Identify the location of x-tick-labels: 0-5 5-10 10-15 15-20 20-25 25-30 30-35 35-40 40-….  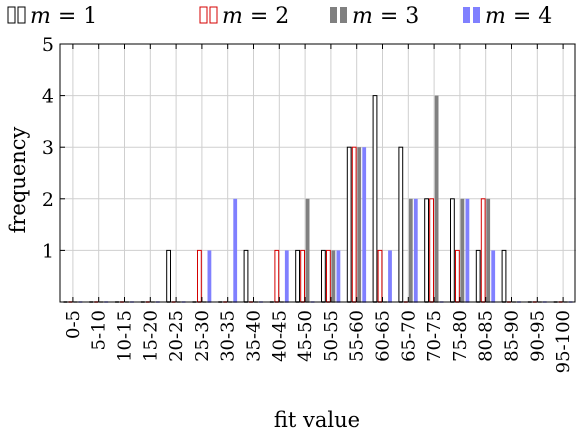
(318, 341).